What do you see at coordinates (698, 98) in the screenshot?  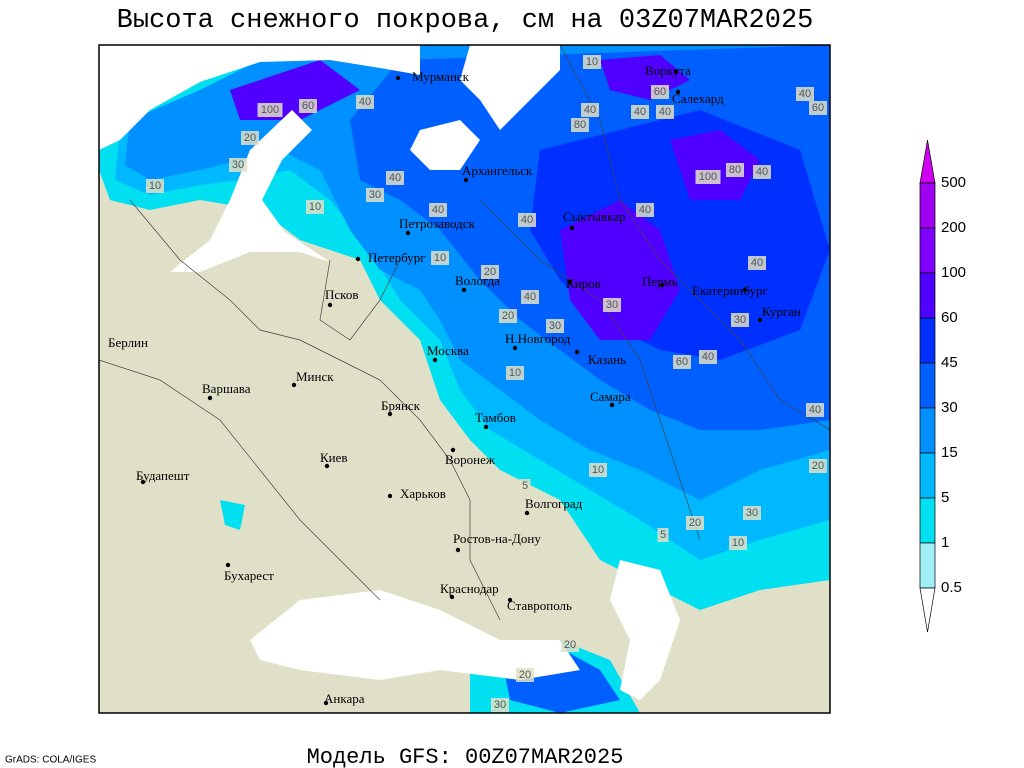 I see `city-label: Салехард` at bounding box center [698, 98].